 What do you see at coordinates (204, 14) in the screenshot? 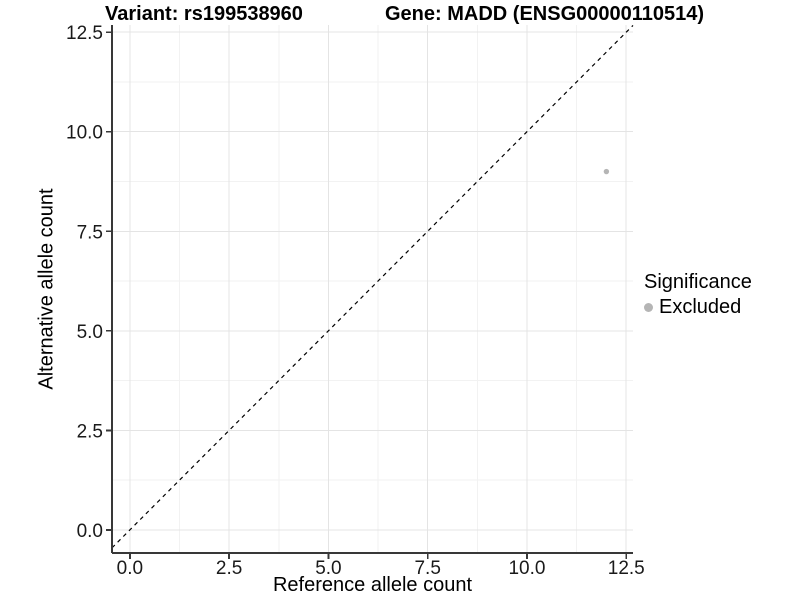
I see `plot-title-variant: Variant: rs199538960` at bounding box center [204, 14].